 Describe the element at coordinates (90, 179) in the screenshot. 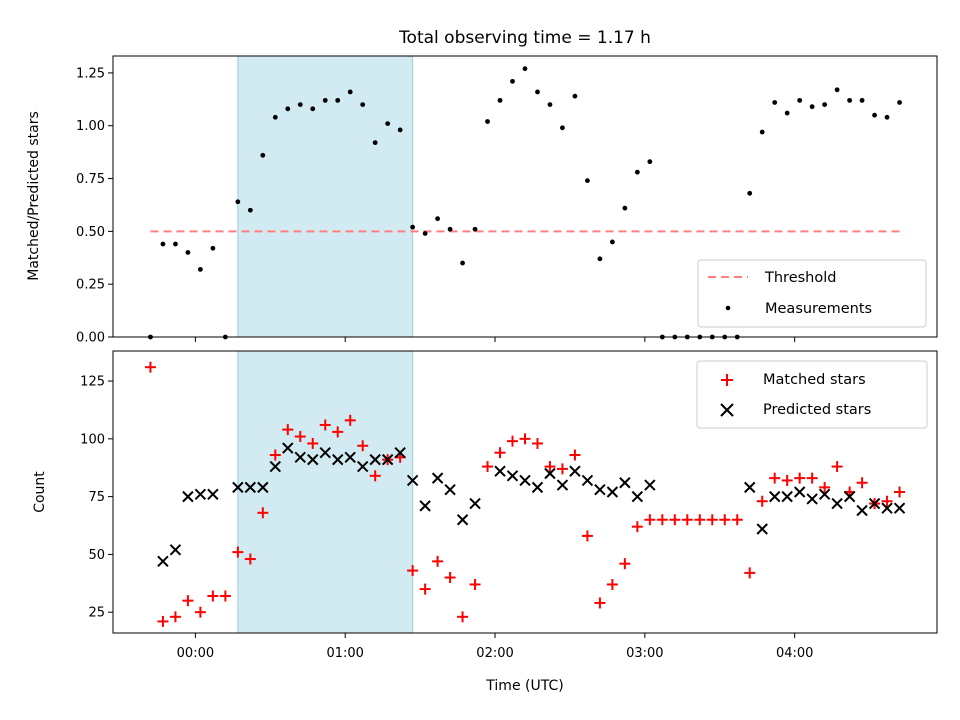

I see `y-tick-label: 0.75` at that location.